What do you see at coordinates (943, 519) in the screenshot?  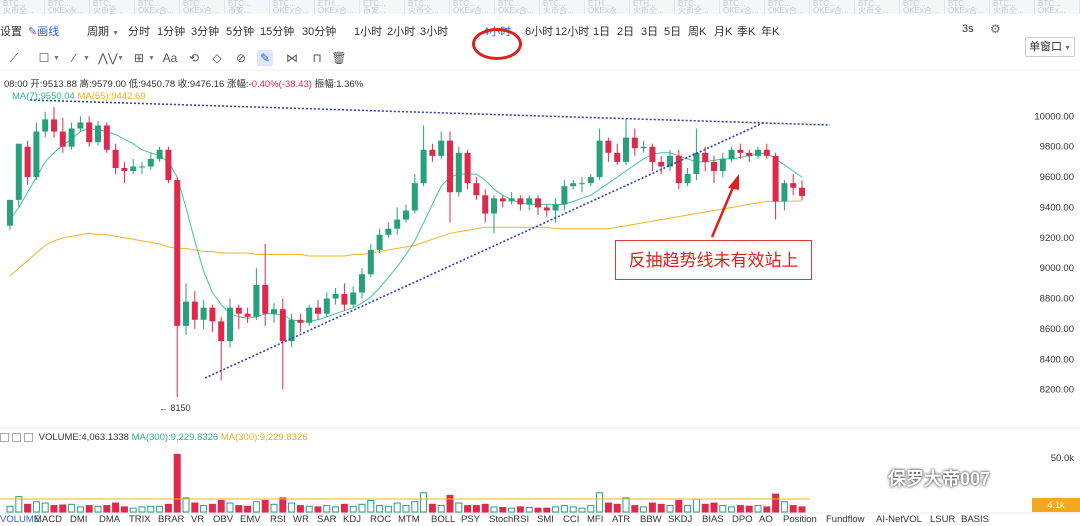 I see `indicator-lsur: LSUR` at bounding box center [943, 519].